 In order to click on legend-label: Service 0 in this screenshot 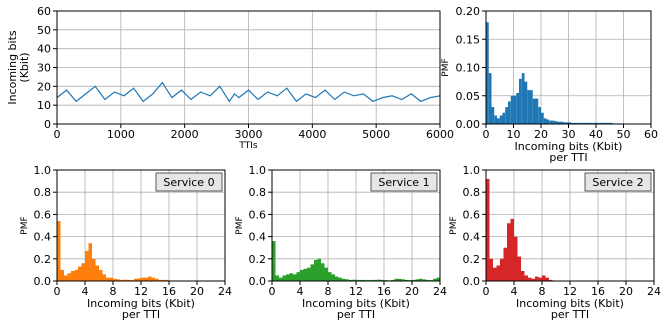, I will do `click(188, 182)`.